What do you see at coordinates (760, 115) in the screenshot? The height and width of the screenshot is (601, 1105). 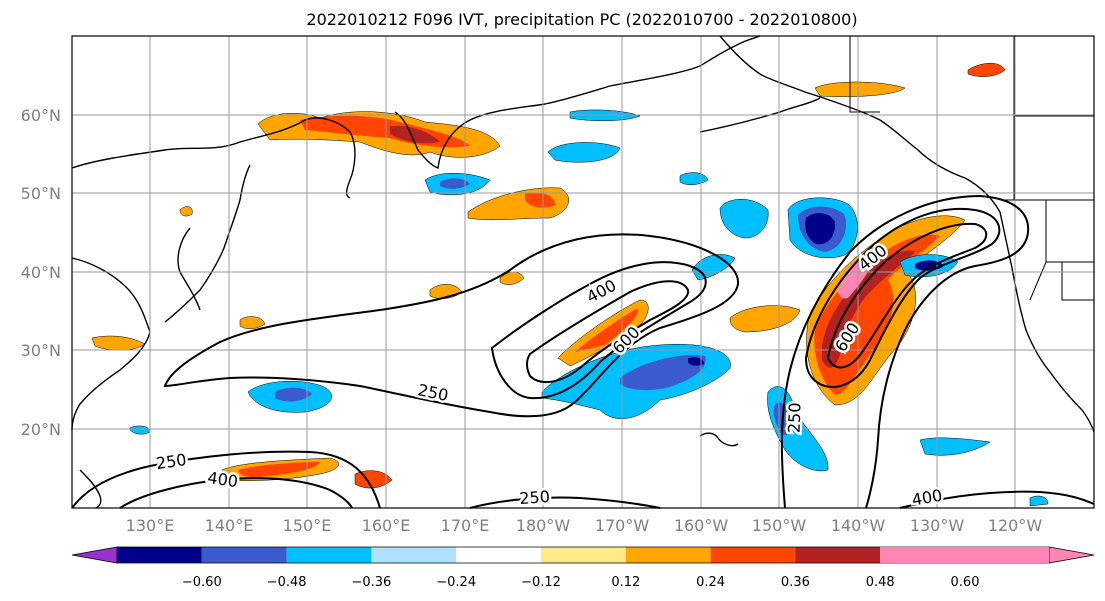 I see `coastline-aleutians` at bounding box center [760, 115].